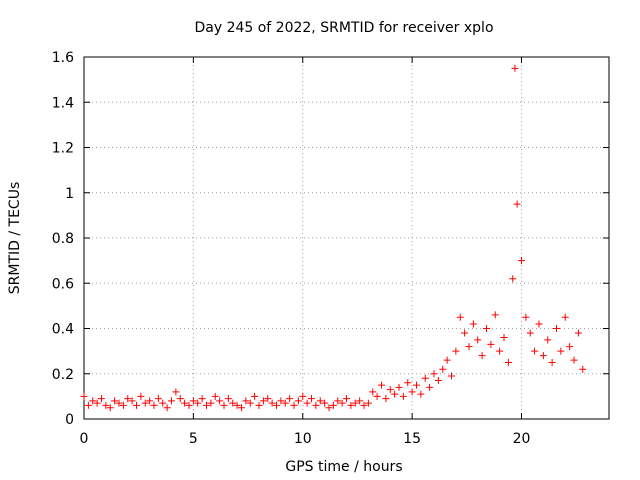 The height and width of the screenshot is (480, 640). What do you see at coordinates (63, 330) in the screenshot?
I see `y-tick-label: 0.4` at bounding box center [63, 330].